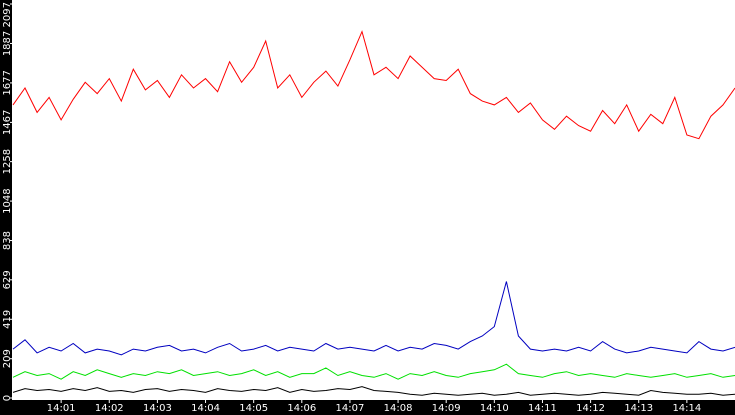 Image resolution: width=735 pixels, height=415 pixels. I want to click on x-axis-strip, so click(367, 407).